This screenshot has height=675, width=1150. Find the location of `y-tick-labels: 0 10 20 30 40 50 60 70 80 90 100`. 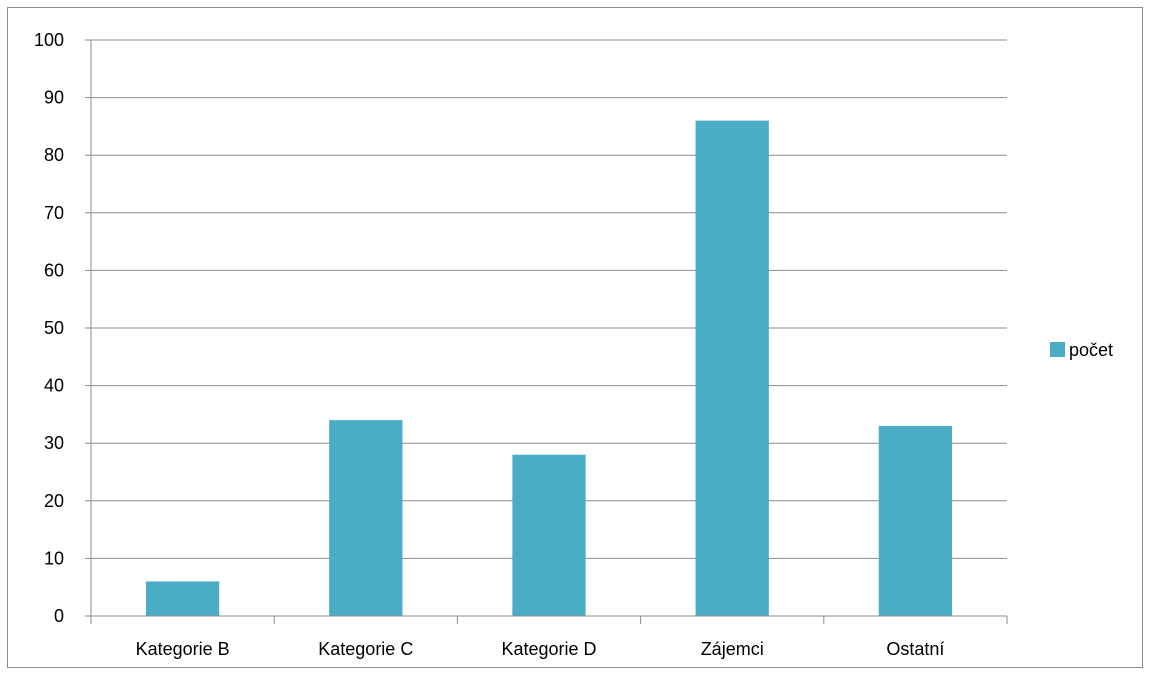

y-tick-labels: 0 10 20 30 40 50 60 70 80 90 100 is located at coordinates (49, 328).